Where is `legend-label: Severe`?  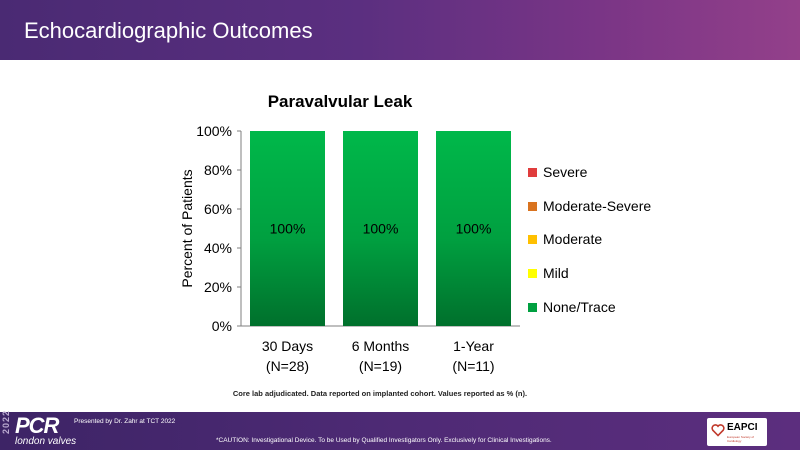 legend-label: Severe is located at coordinates (565, 172).